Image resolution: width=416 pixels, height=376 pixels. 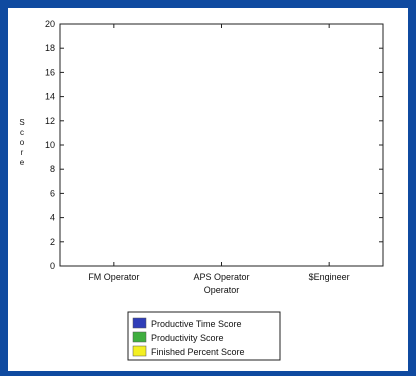 I want to click on y-tick-label: 12, so click(x=50, y=121).